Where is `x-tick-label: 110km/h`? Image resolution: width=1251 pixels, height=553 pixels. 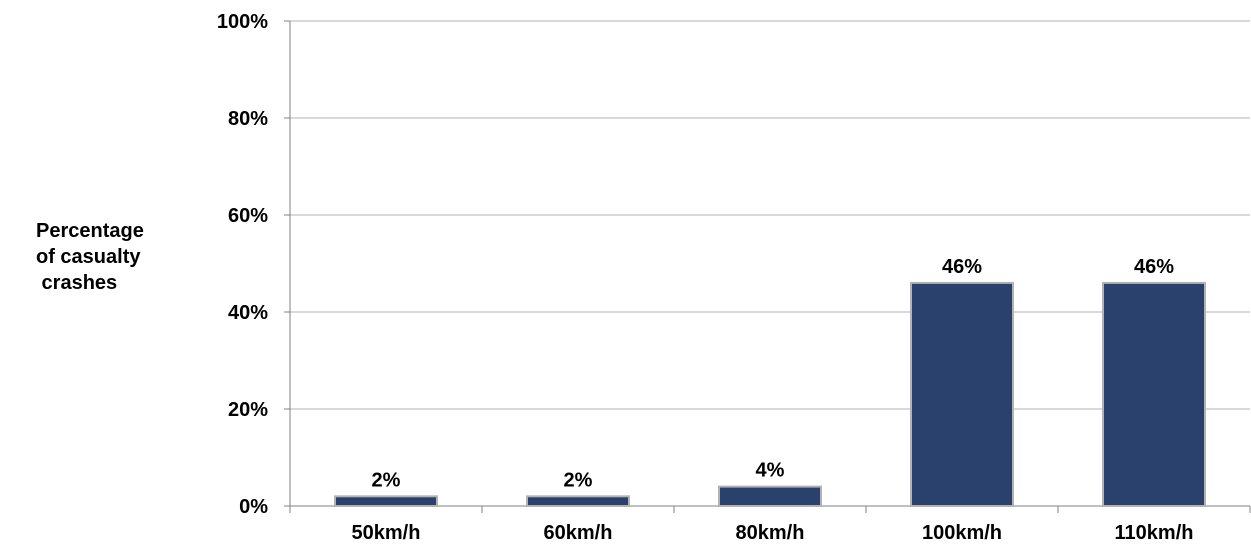
x-tick-label: 110km/h is located at coordinates (1154, 533).